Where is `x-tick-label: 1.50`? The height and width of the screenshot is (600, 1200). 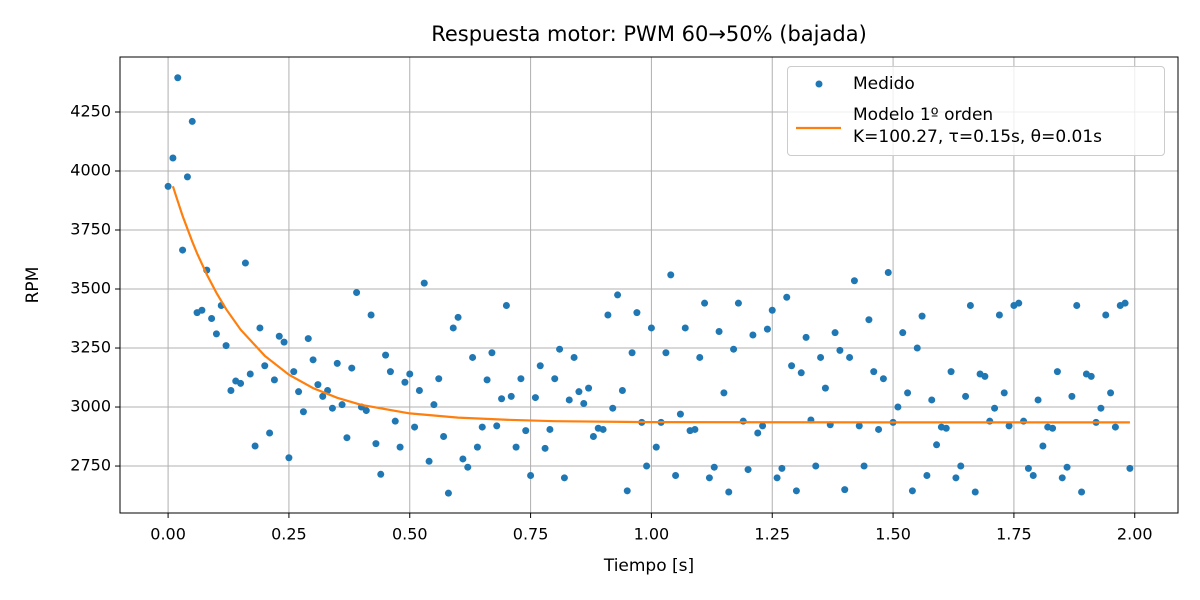
x-tick-label: 1.50 is located at coordinates (893, 534).